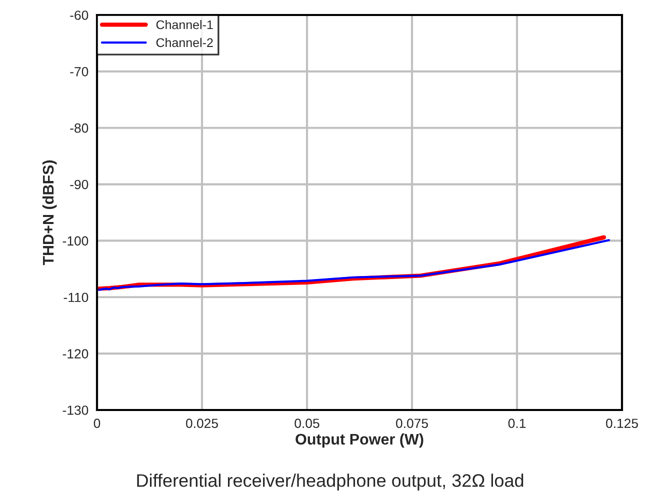 Image resolution: width=660 pixels, height=497 pixels. What do you see at coordinates (79, 71) in the screenshot?
I see `y-tick-label: -70` at bounding box center [79, 71].